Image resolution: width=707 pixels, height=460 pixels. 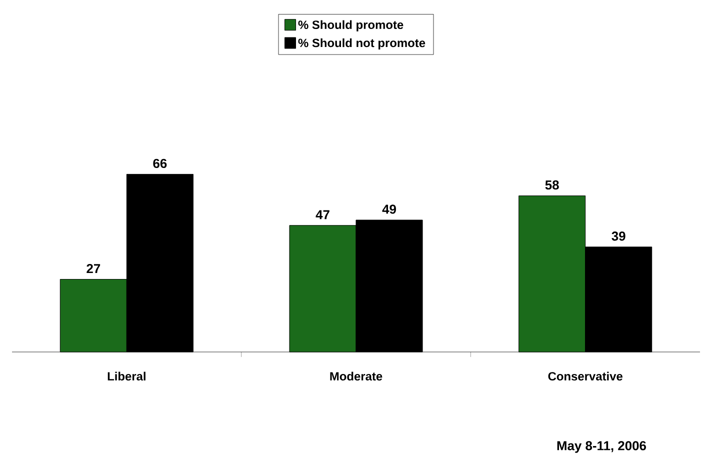 I want to click on x-tick-label: Moderate, so click(x=356, y=376).